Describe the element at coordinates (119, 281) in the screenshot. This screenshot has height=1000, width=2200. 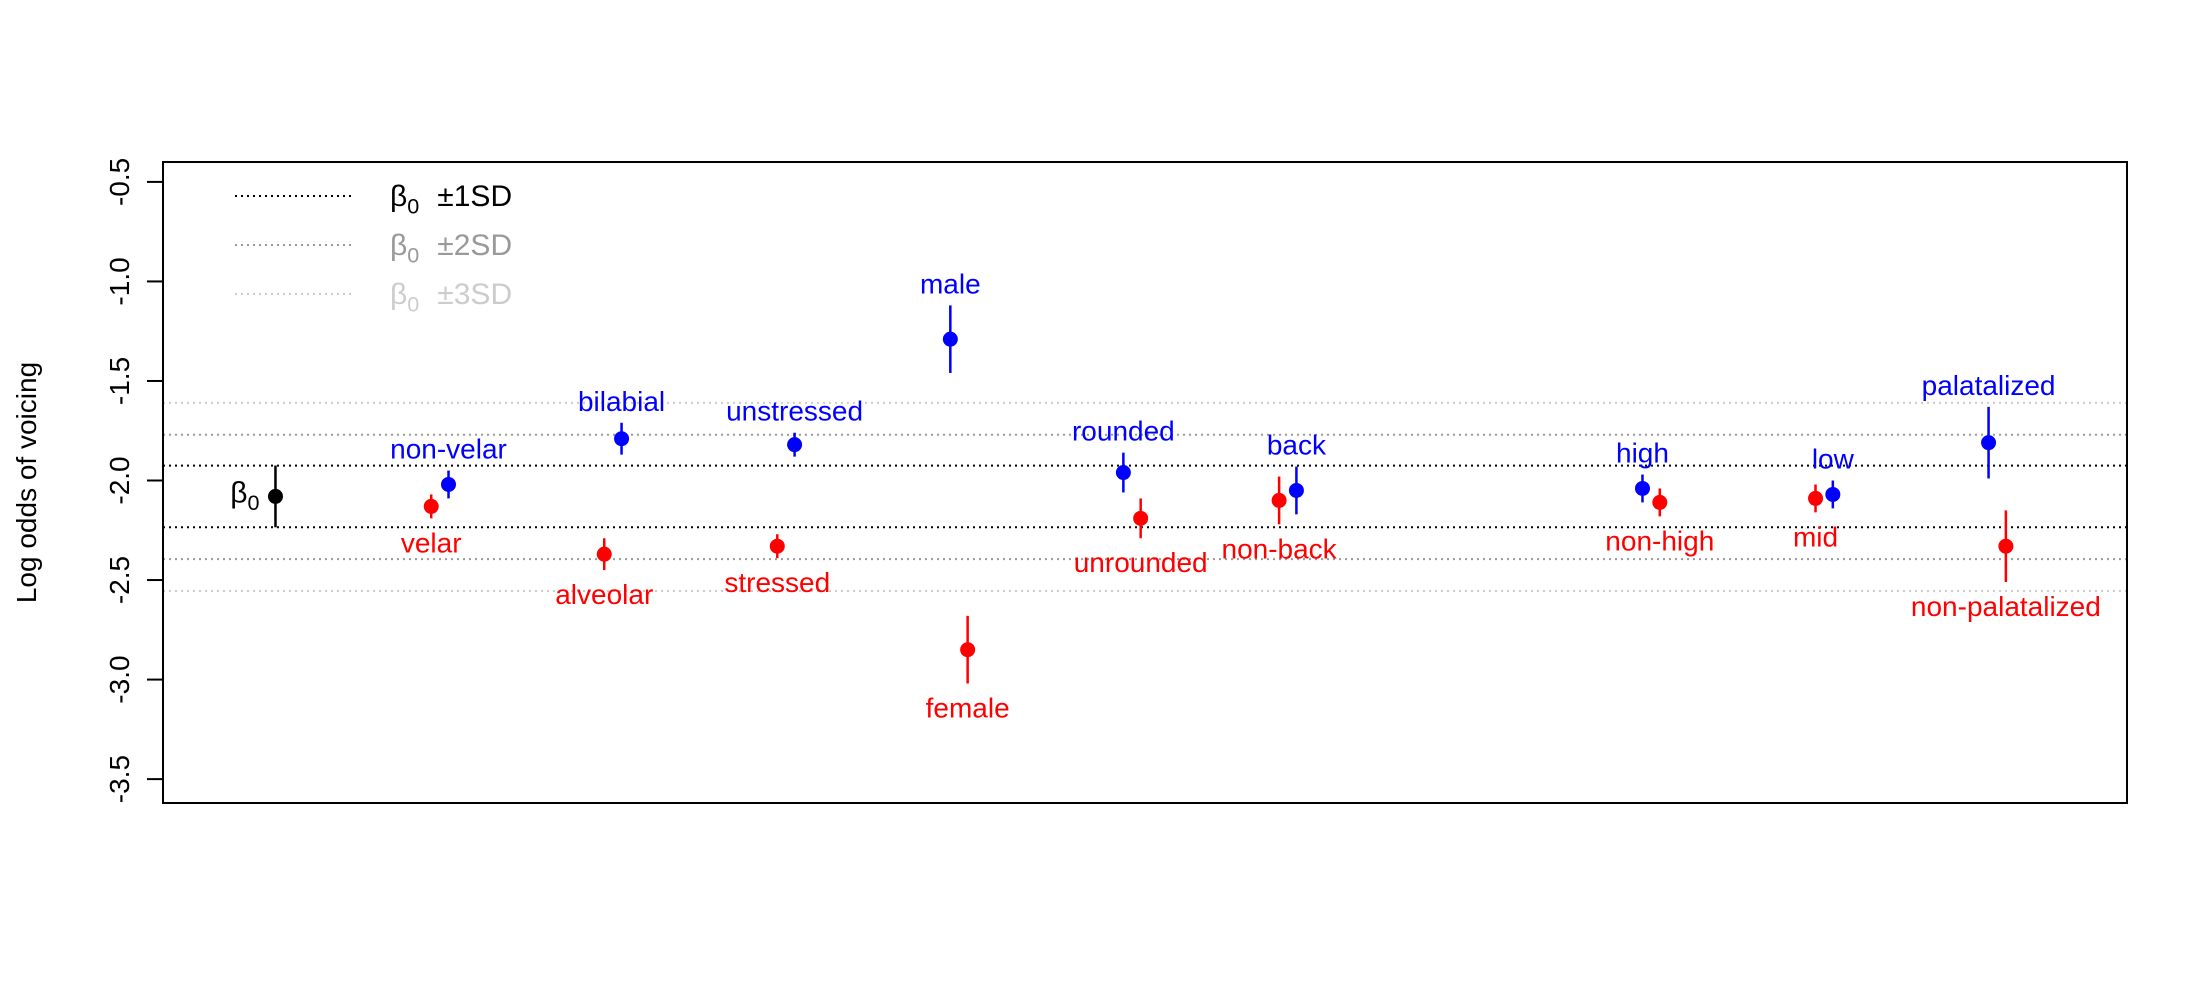
I see `y-tick-label: -1.0` at that location.